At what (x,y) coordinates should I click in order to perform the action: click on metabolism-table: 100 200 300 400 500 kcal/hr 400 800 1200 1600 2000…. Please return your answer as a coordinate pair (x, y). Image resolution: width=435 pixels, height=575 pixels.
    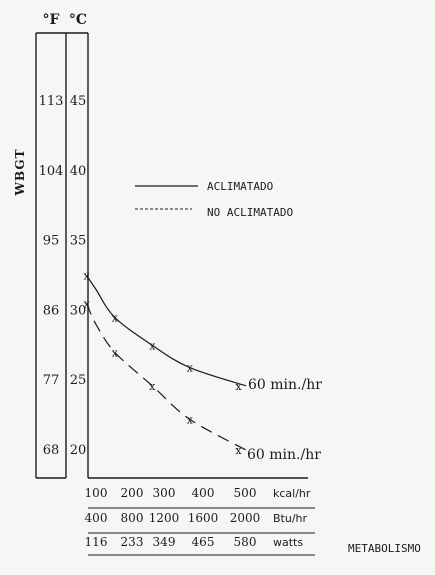
    Looking at the image, I should click on (200, 521).